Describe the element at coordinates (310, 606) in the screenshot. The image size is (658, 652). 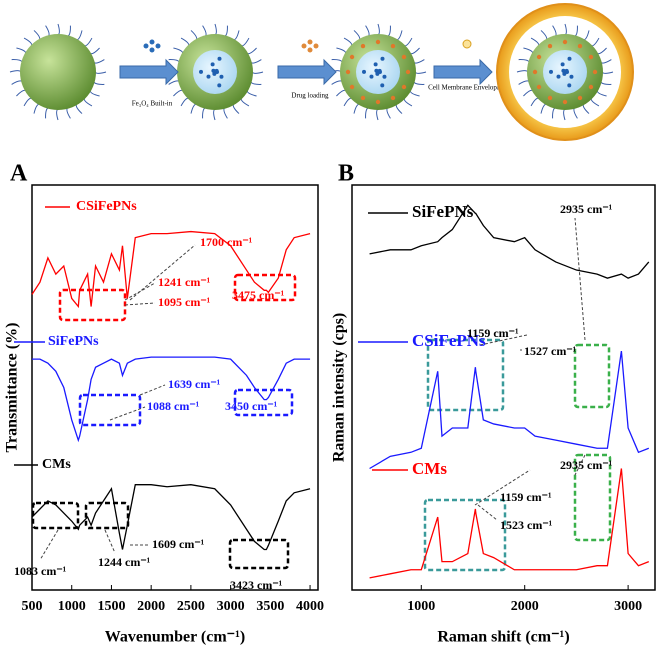
I see `x-tick-label: 4000` at that location.